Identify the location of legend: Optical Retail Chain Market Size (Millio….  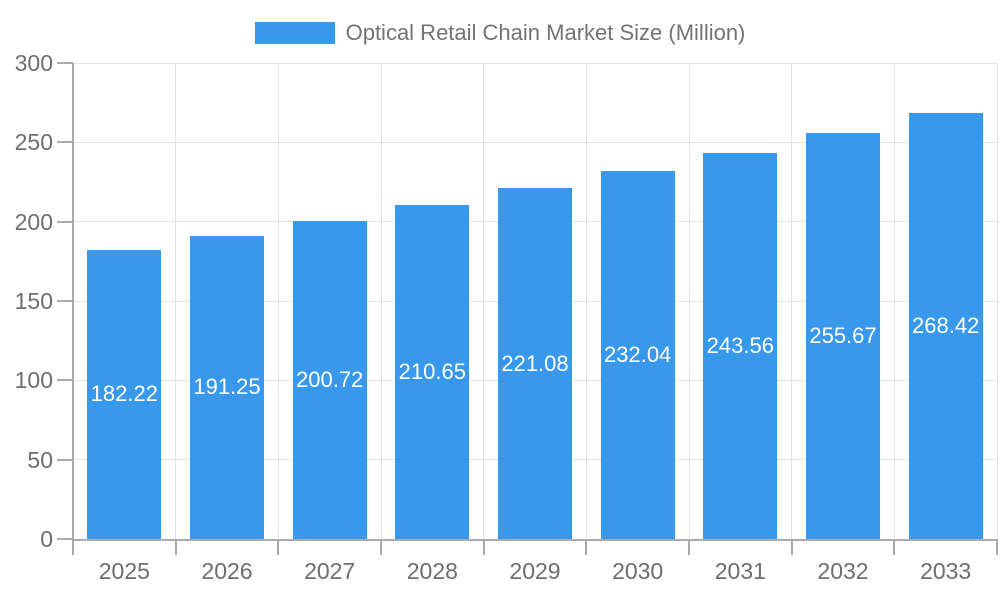
(500, 33).